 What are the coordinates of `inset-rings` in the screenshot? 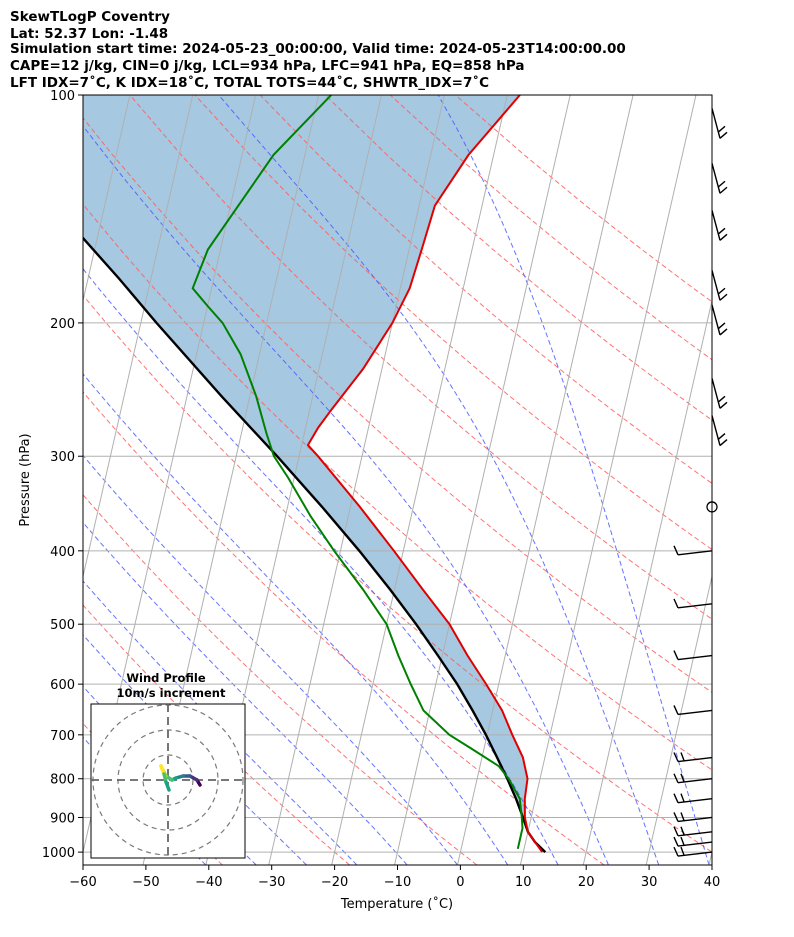 It's located at (168, 781).